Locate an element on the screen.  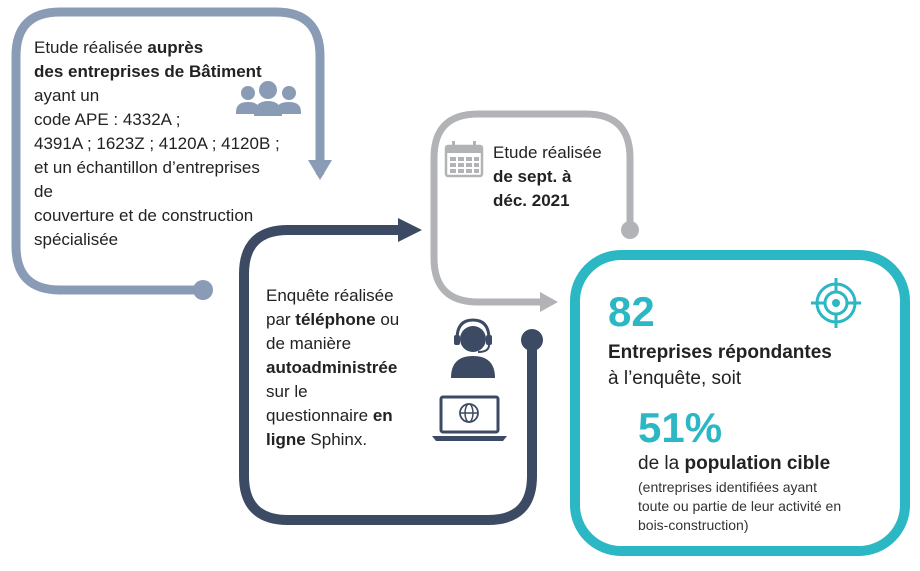
box1-emphasis: auprès is located at coordinates (175, 47).